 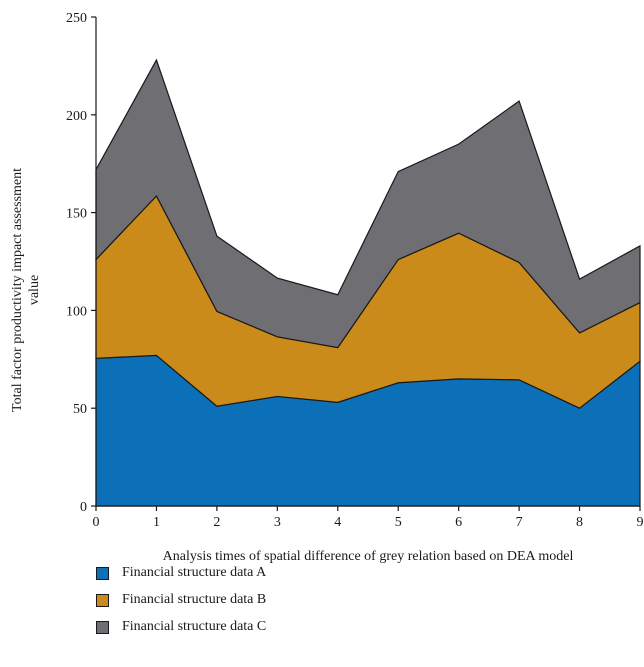 What do you see at coordinates (76, 311) in the screenshot?
I see `y-tick-label: 100` at bounding box center [76, 311].